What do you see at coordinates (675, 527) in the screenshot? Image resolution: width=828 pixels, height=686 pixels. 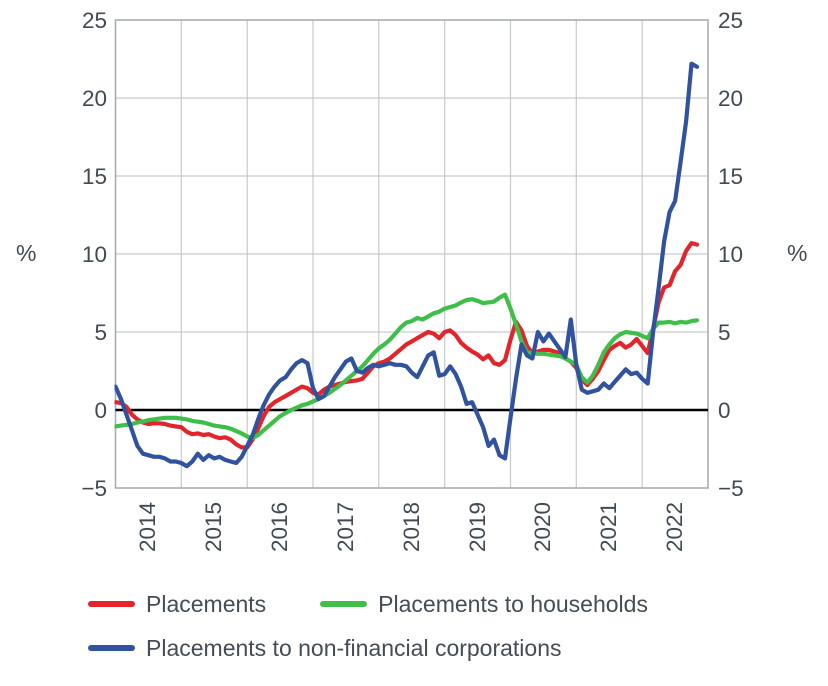 I see `x-axis-tick-label: 2022` at bounding box center [675, 527].